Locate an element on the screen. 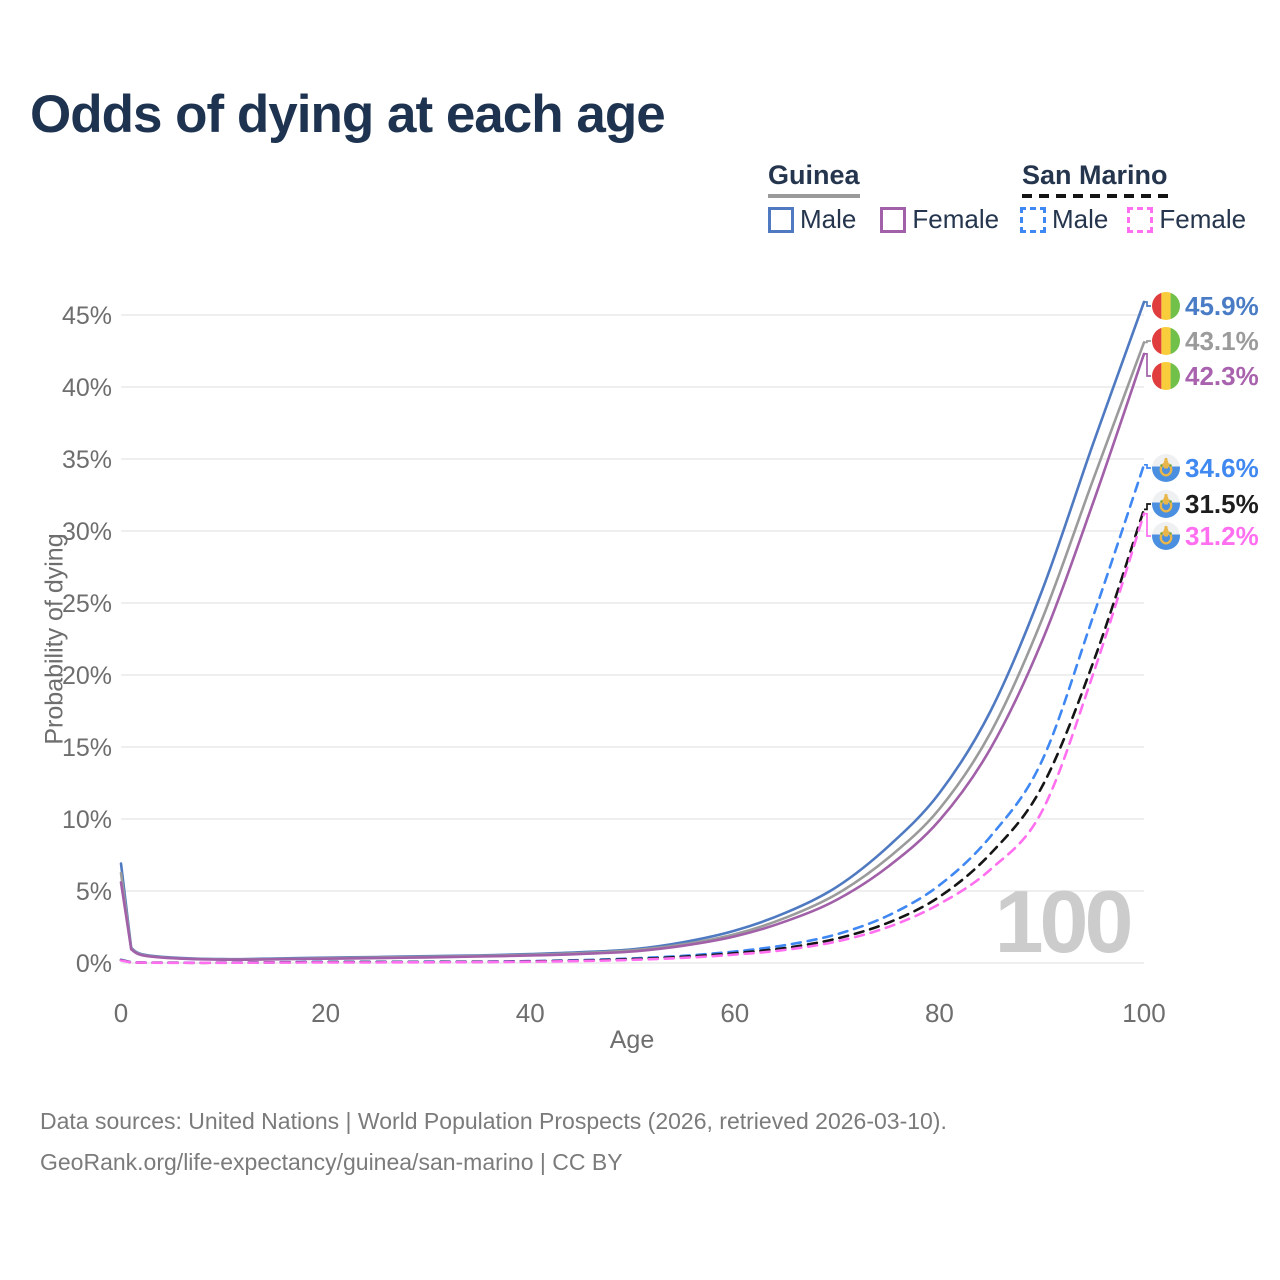  legend-guinea-items: Male Female is located at coordinates (883, 219).